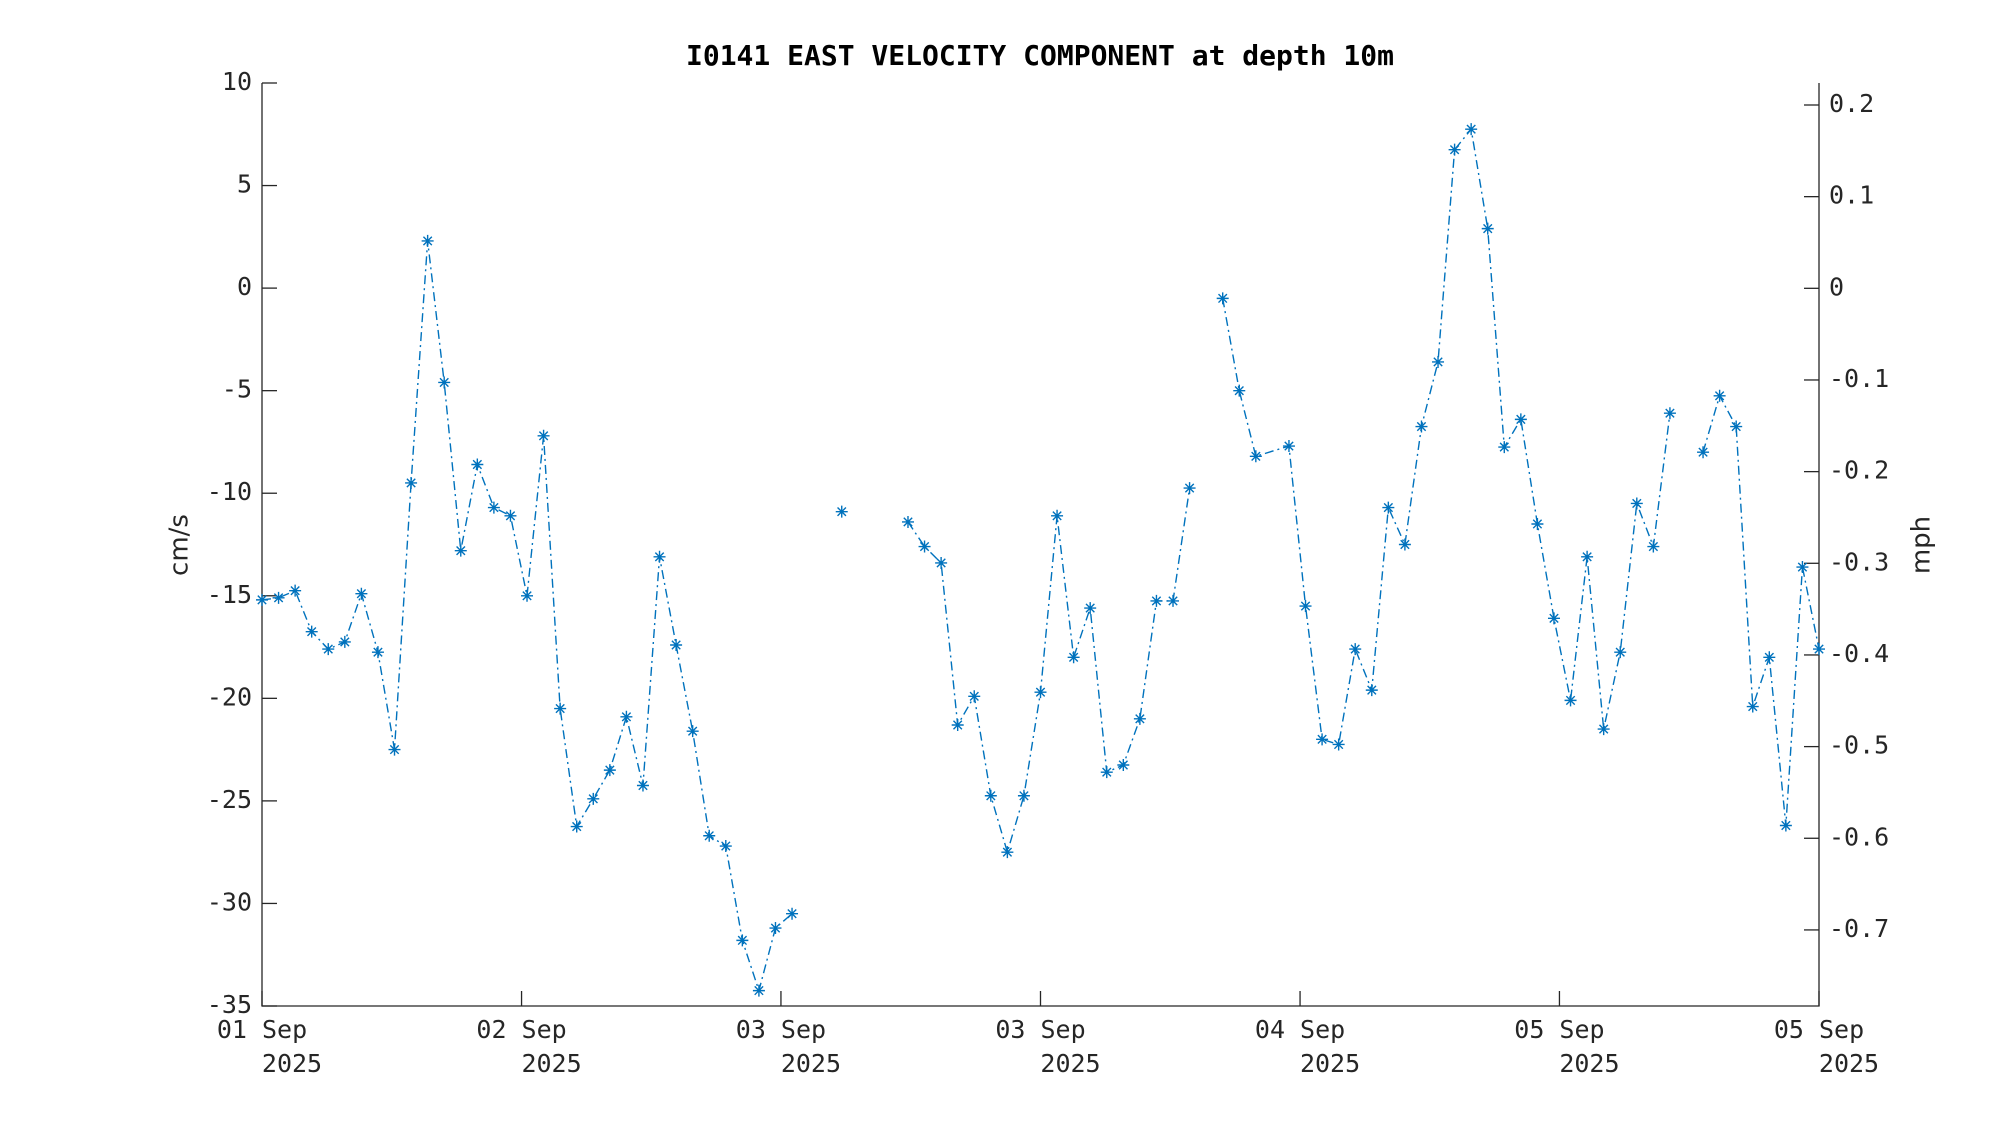 The image size is (2000, 1125). I want to click on y-tick-label: -5, so click(237, 389).